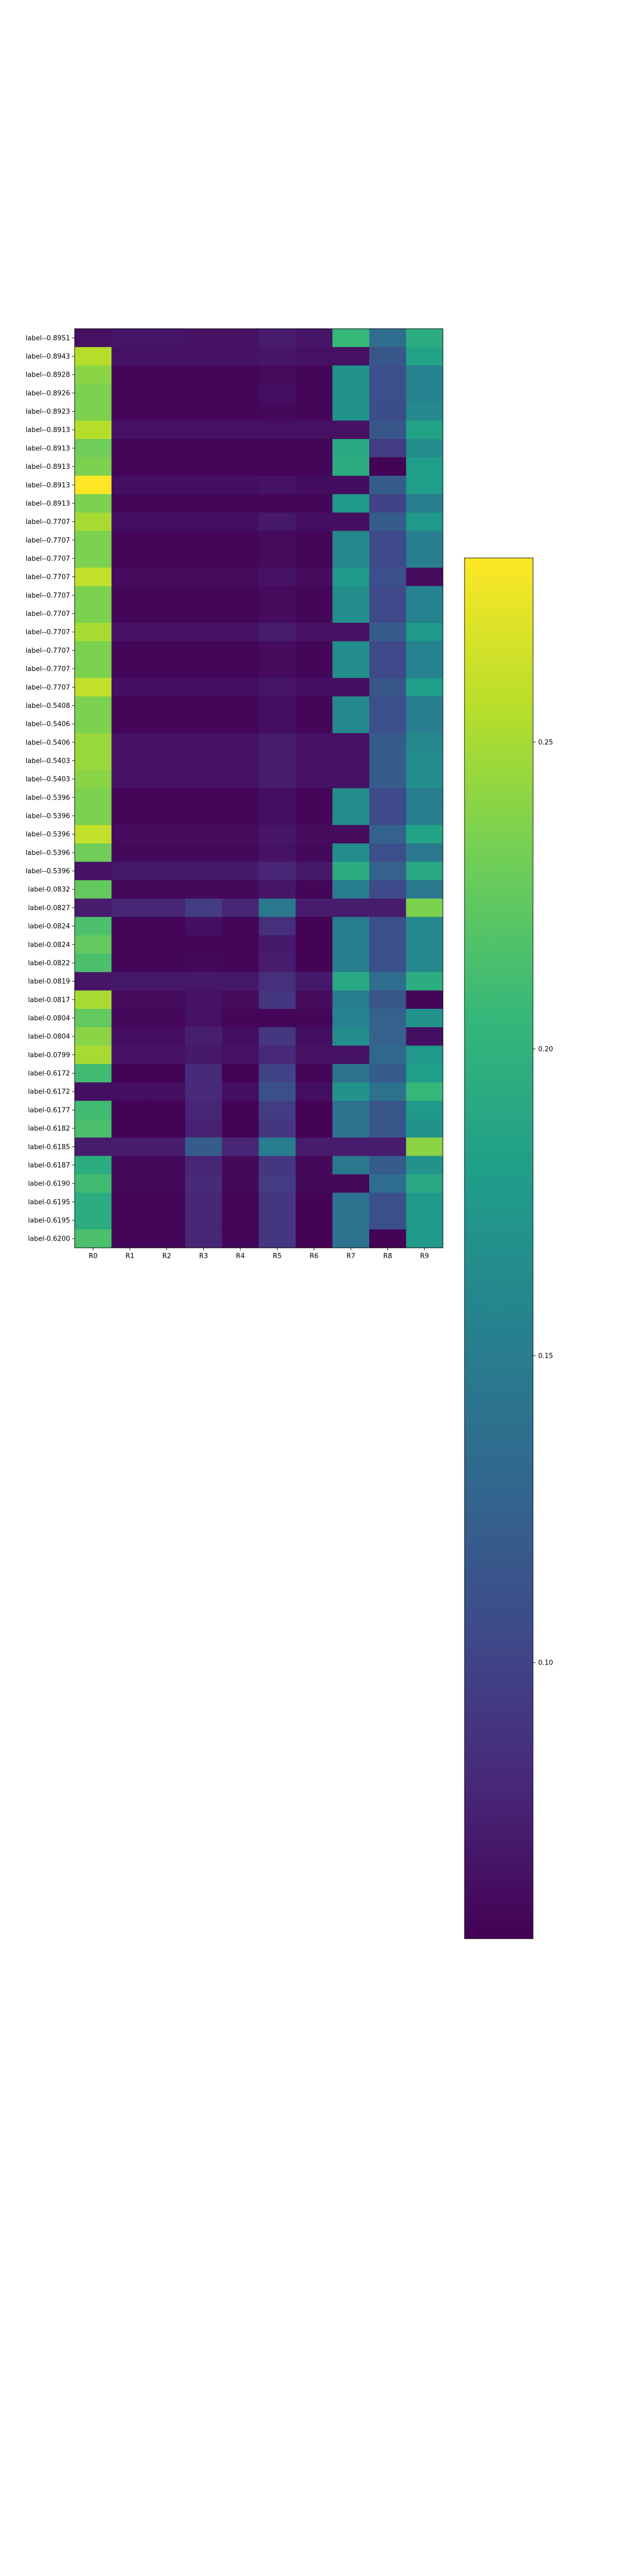 Image resolution: width=618 pixels, height=2576 pixels. I want to click on y-tick-label: label--0.5403, so click(48, 780).